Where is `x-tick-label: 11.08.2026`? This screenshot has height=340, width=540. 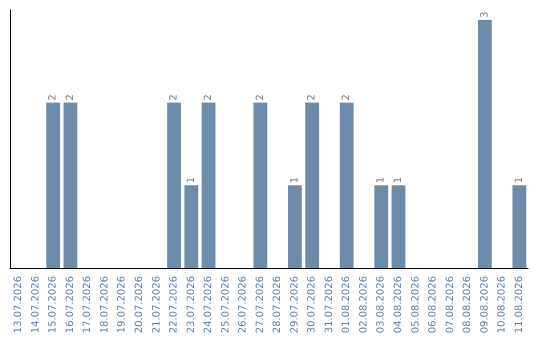 x-tick-label: 11.08.2026 is located at coordinates (519, 305).